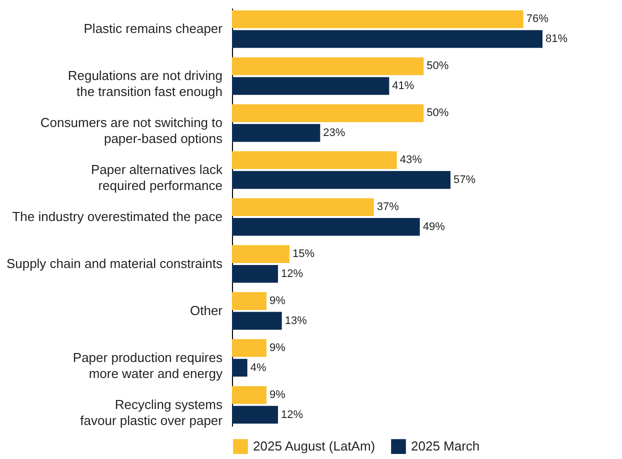 The image size is (622, 459). Describe the element at coordinates (156, 178) in the screenshot. I see `y-tick-label: Paper alternatives lack required performance` at that location.